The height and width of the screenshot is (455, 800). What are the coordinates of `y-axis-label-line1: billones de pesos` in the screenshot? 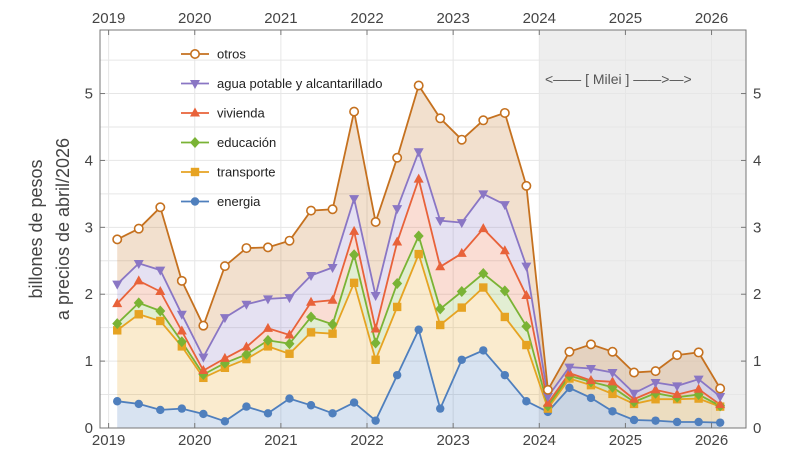 It's located at (36, 228).